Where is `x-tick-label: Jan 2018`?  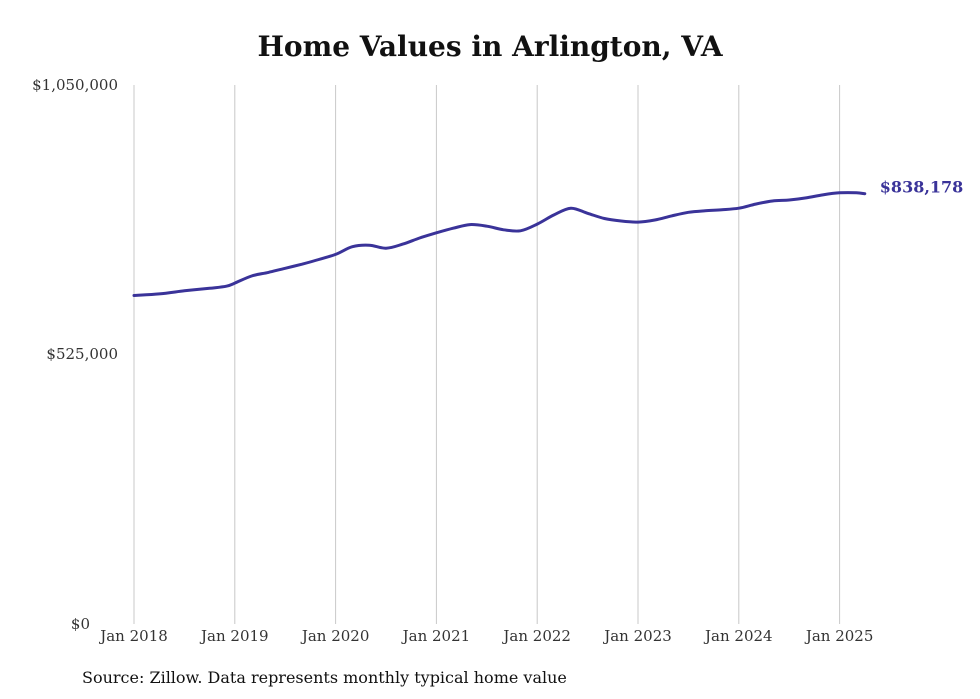
x-tick-label: Jan 2018 is located at coordinates (133, 636).